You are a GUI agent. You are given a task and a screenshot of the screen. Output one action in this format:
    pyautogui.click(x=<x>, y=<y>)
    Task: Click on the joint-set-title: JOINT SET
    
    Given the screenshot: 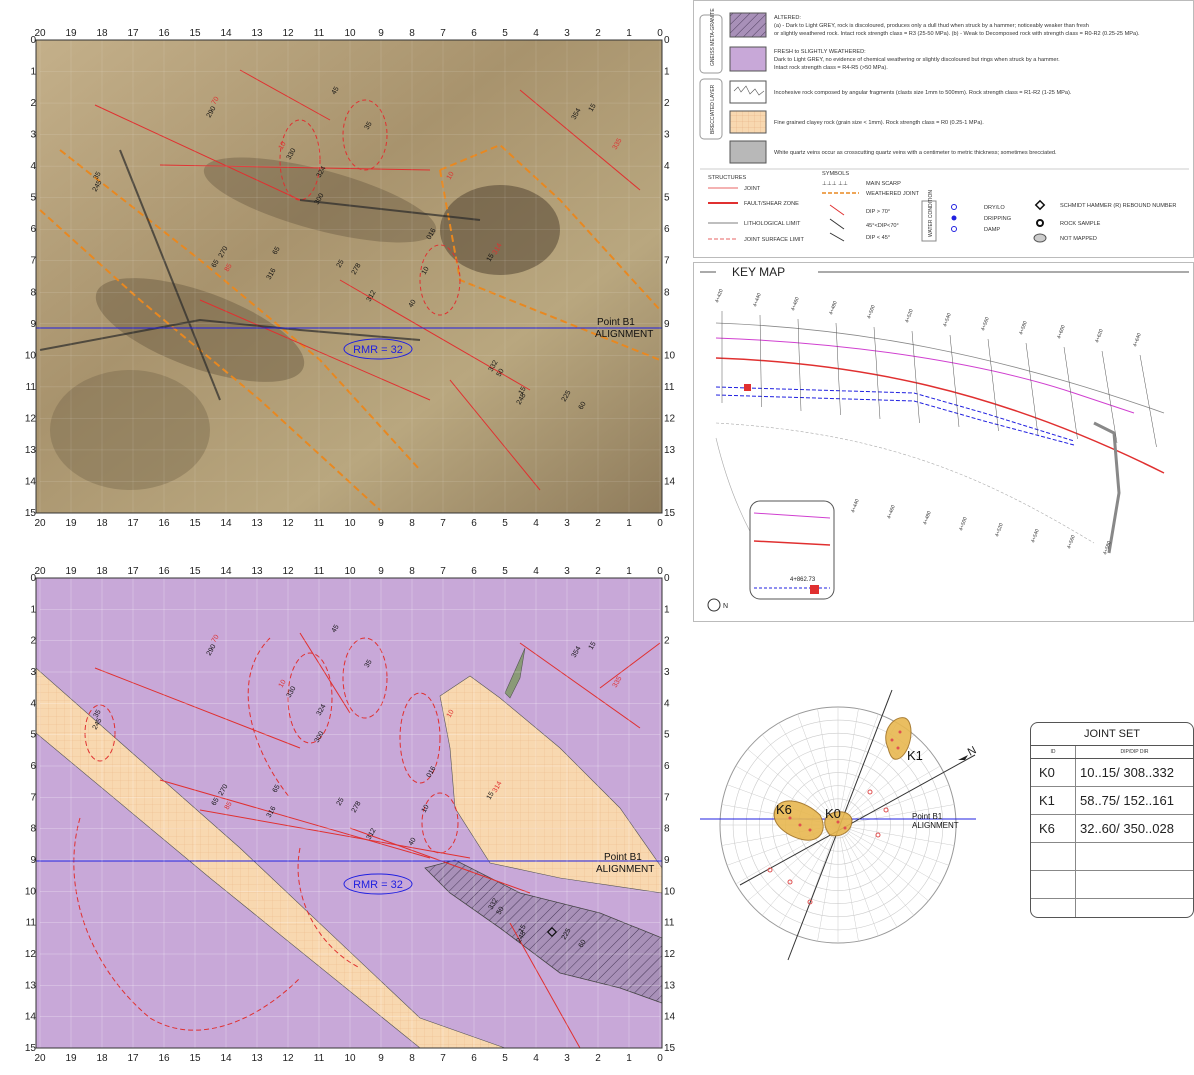 What is the action you would take?
    pyautogui.click(x=1112, y=734)
    